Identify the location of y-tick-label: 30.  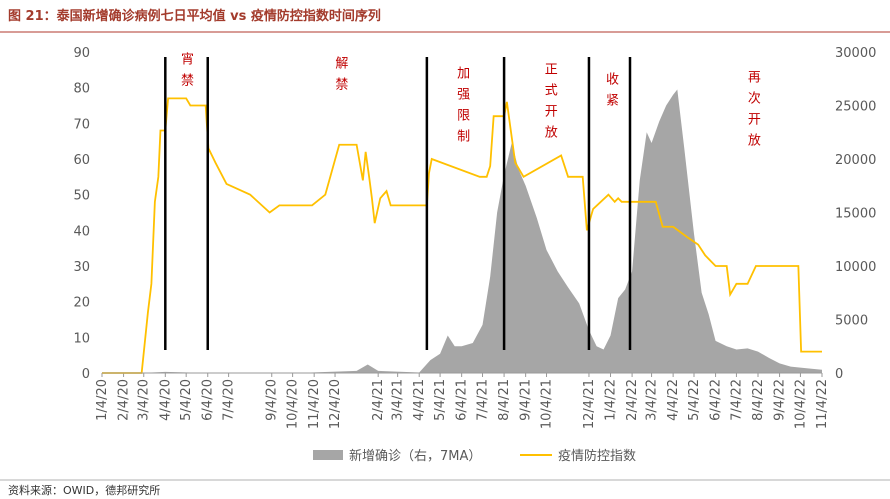
(81, 267).